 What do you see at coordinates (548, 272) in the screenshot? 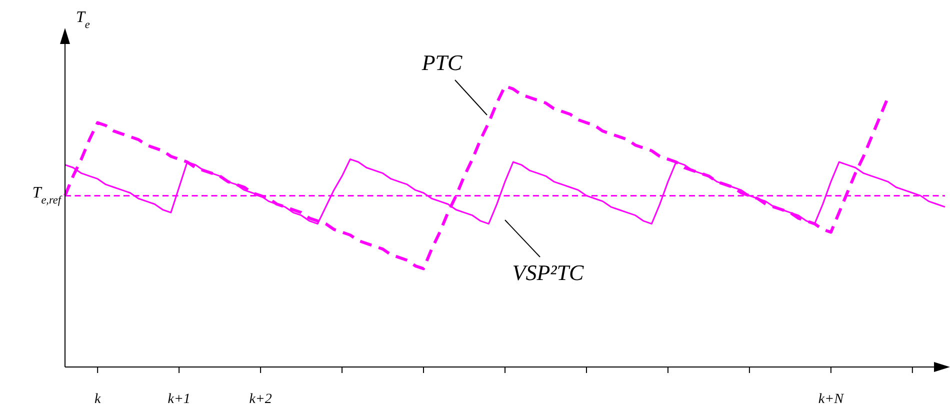
I see `series-label: VSP²TC` at bounding box center [548, 272].